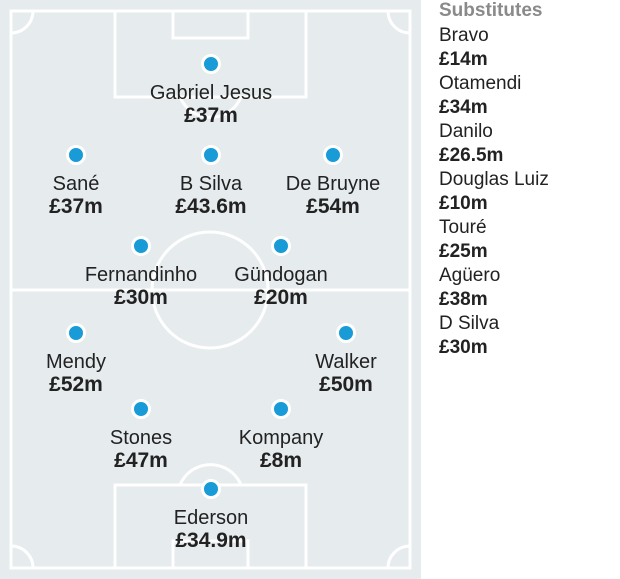 This screenshot has height=579, width=620. Describe the element at coordinates (333, 206) in the screenshot. I see `player-fee: £54m` at that location.